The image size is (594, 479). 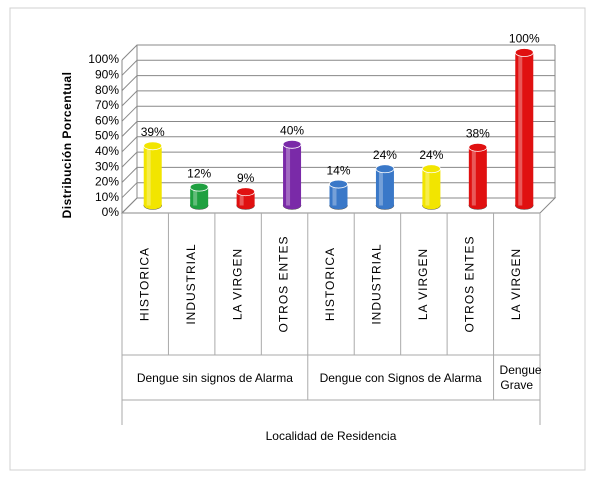 I want to click on group-label: Dengue Grave, so click(x=520, y=377).